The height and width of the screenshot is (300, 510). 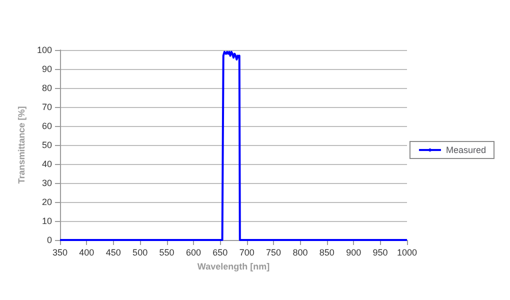 What do you see at coordinates (300, 253) in the screenshot?
I see `x-tick-label: 800` at bounding box center [300, 253].